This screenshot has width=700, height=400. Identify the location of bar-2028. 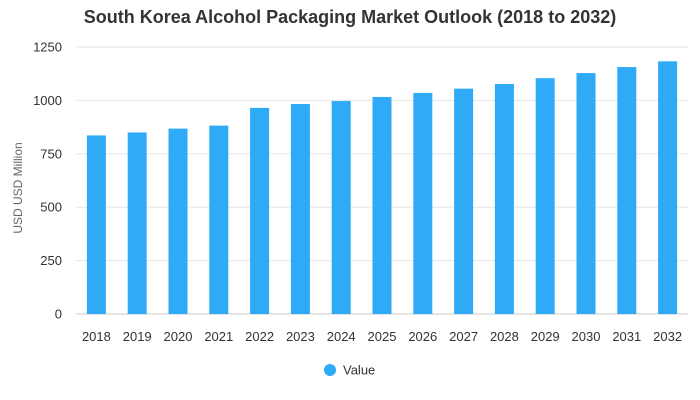
(504, 199).